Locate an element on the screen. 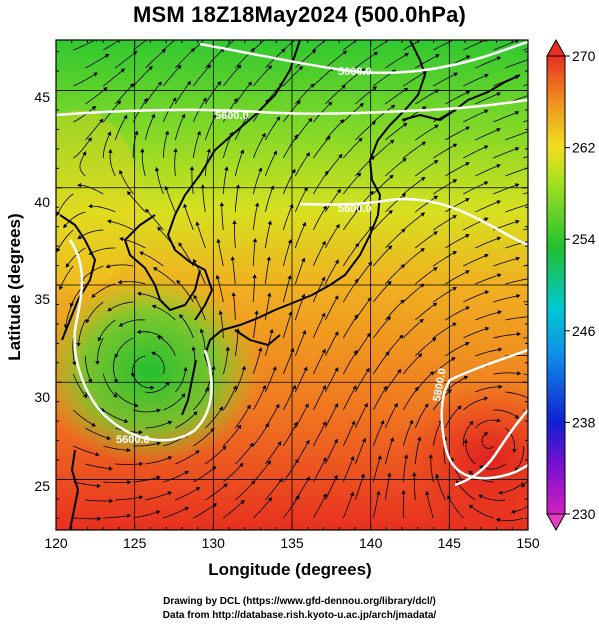  contour-label: 5600.0 is located at coordinates (232, 116).